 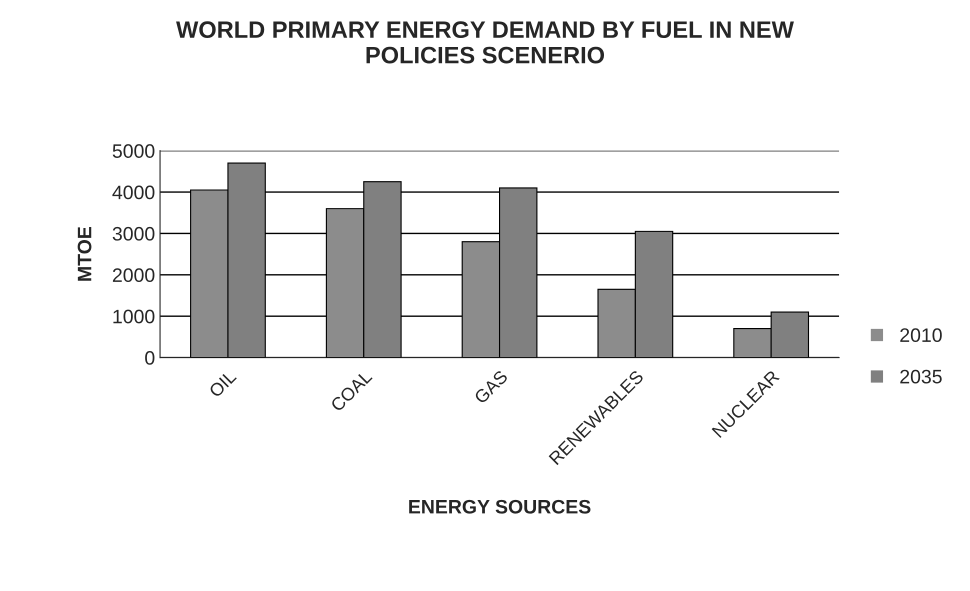 What do you see at coordinates (133, 275) in the screenshot?
I see `y-tick-label: 2000` at bounding box center [133, 275].